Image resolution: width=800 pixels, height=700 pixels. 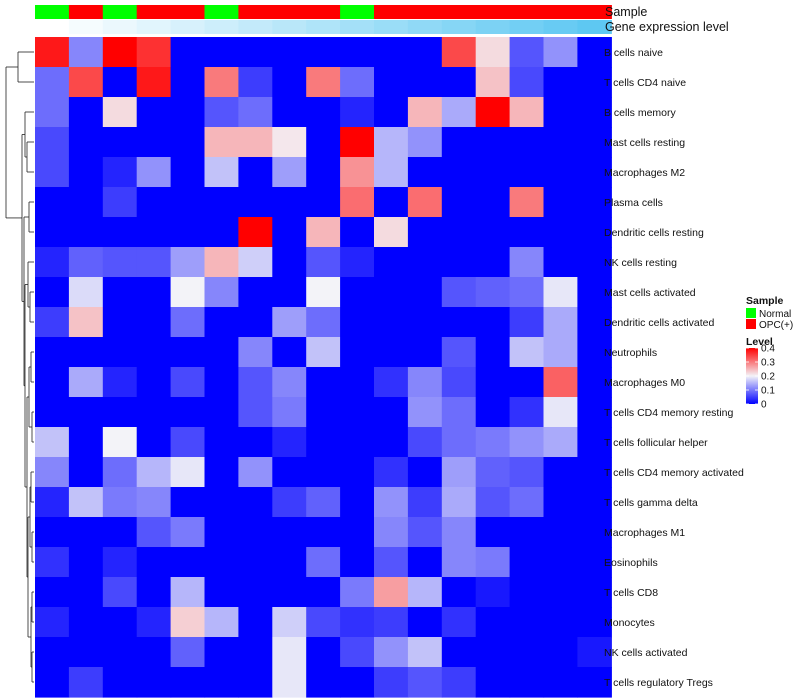 I want to click on row-label: Macrophages M1, so click(x=644, y=533).